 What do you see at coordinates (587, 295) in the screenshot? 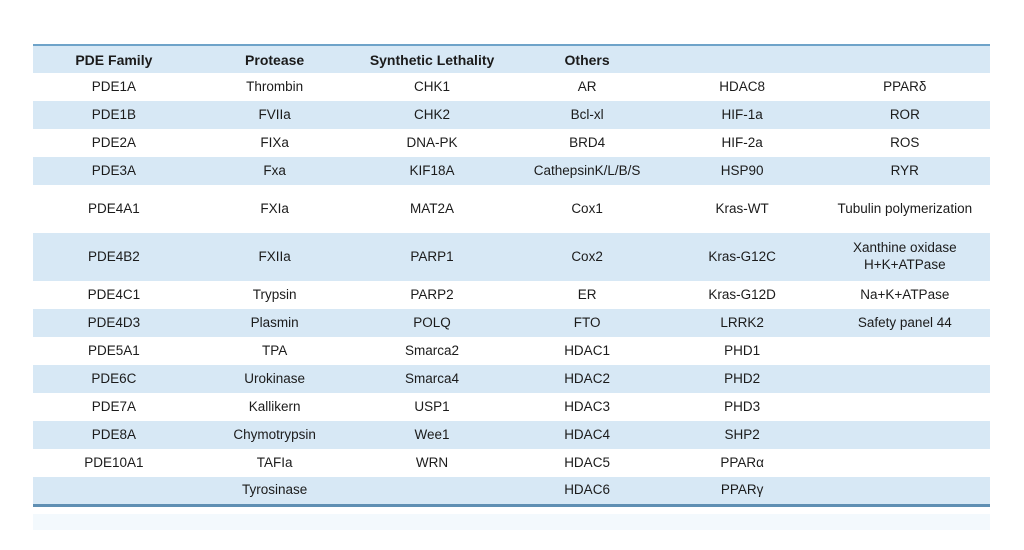
I see `table-cell: ER` at bounding box center [587, 295].